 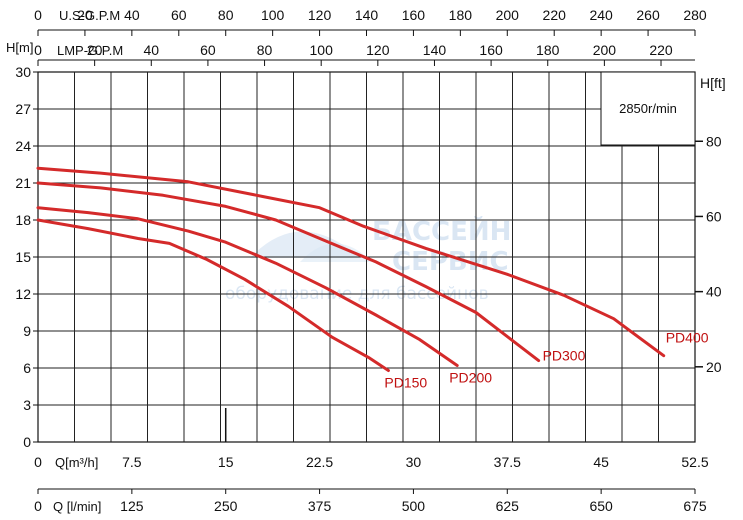 What do you see at coordinates (23, 294) in the screenshot?
I see `y-left-tick-label: 12` at bounding box center [23, 294].